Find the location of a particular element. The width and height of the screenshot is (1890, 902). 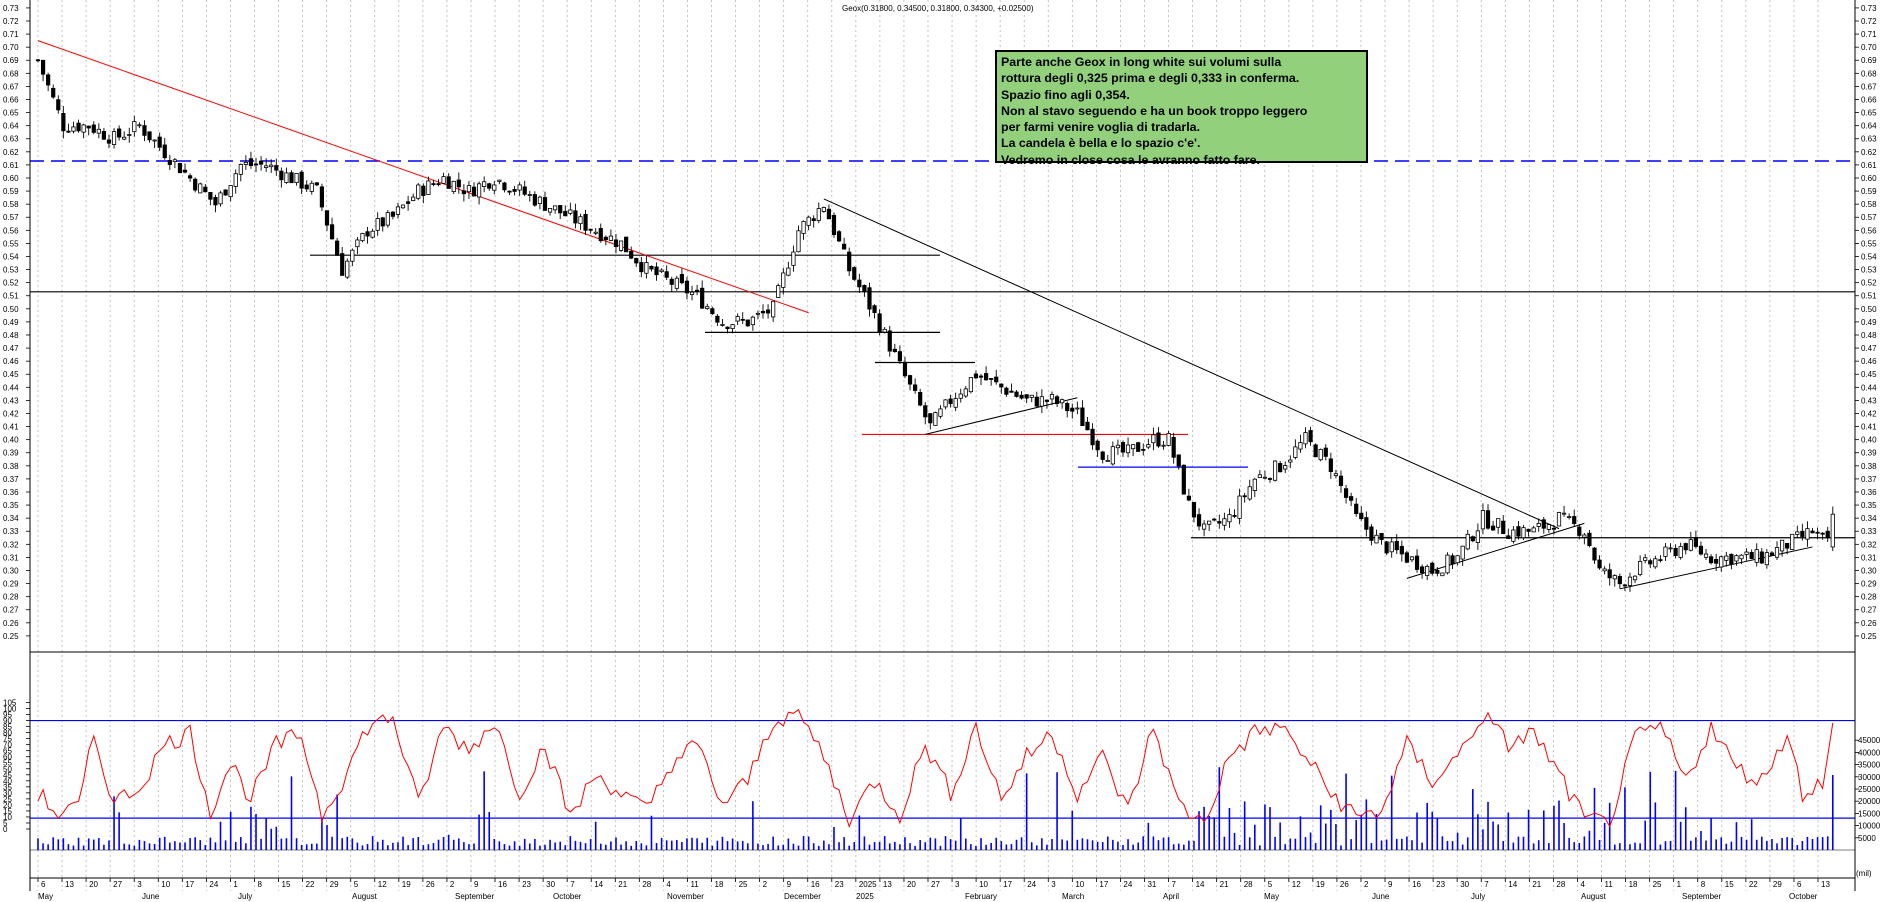

date-tick-label: 2 is located at coordinates (765, 884).